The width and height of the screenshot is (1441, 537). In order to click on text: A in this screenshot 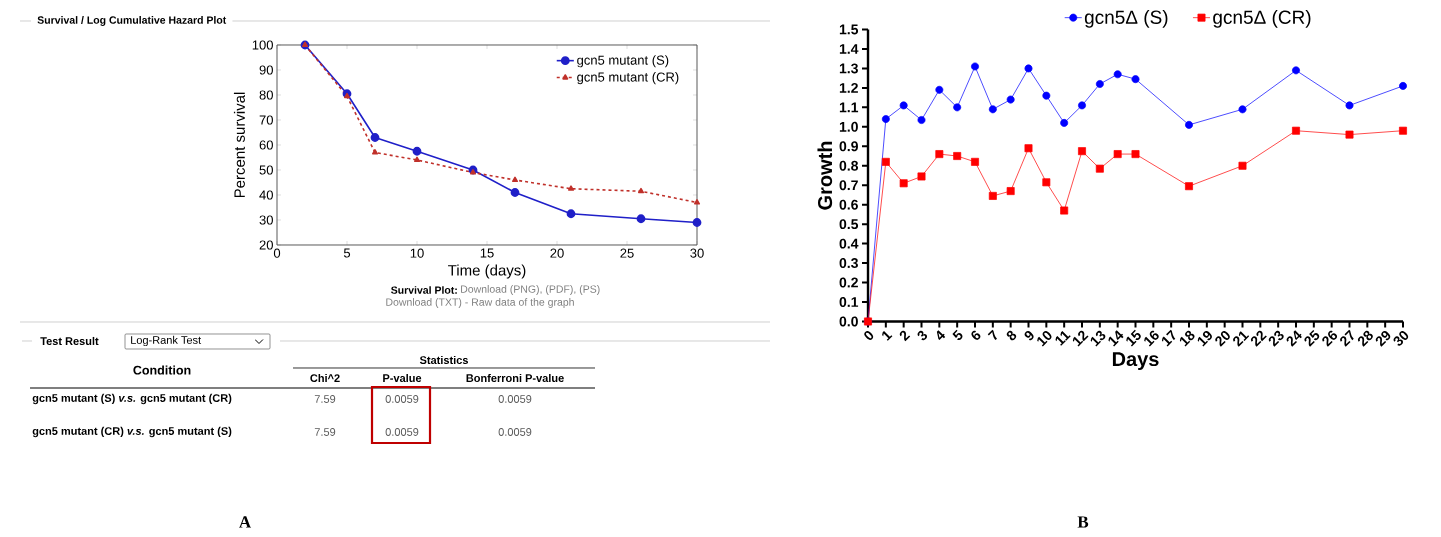, I will do `click(245, 522)`.